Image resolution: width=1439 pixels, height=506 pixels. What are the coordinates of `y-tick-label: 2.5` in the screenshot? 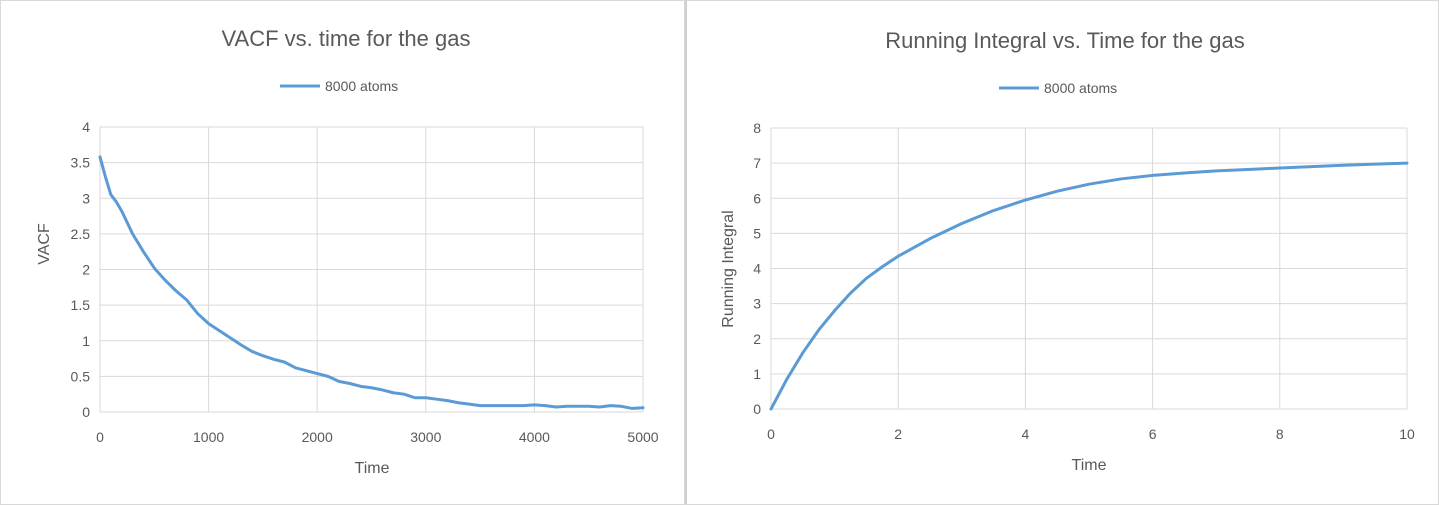 It's located at (81, 234).